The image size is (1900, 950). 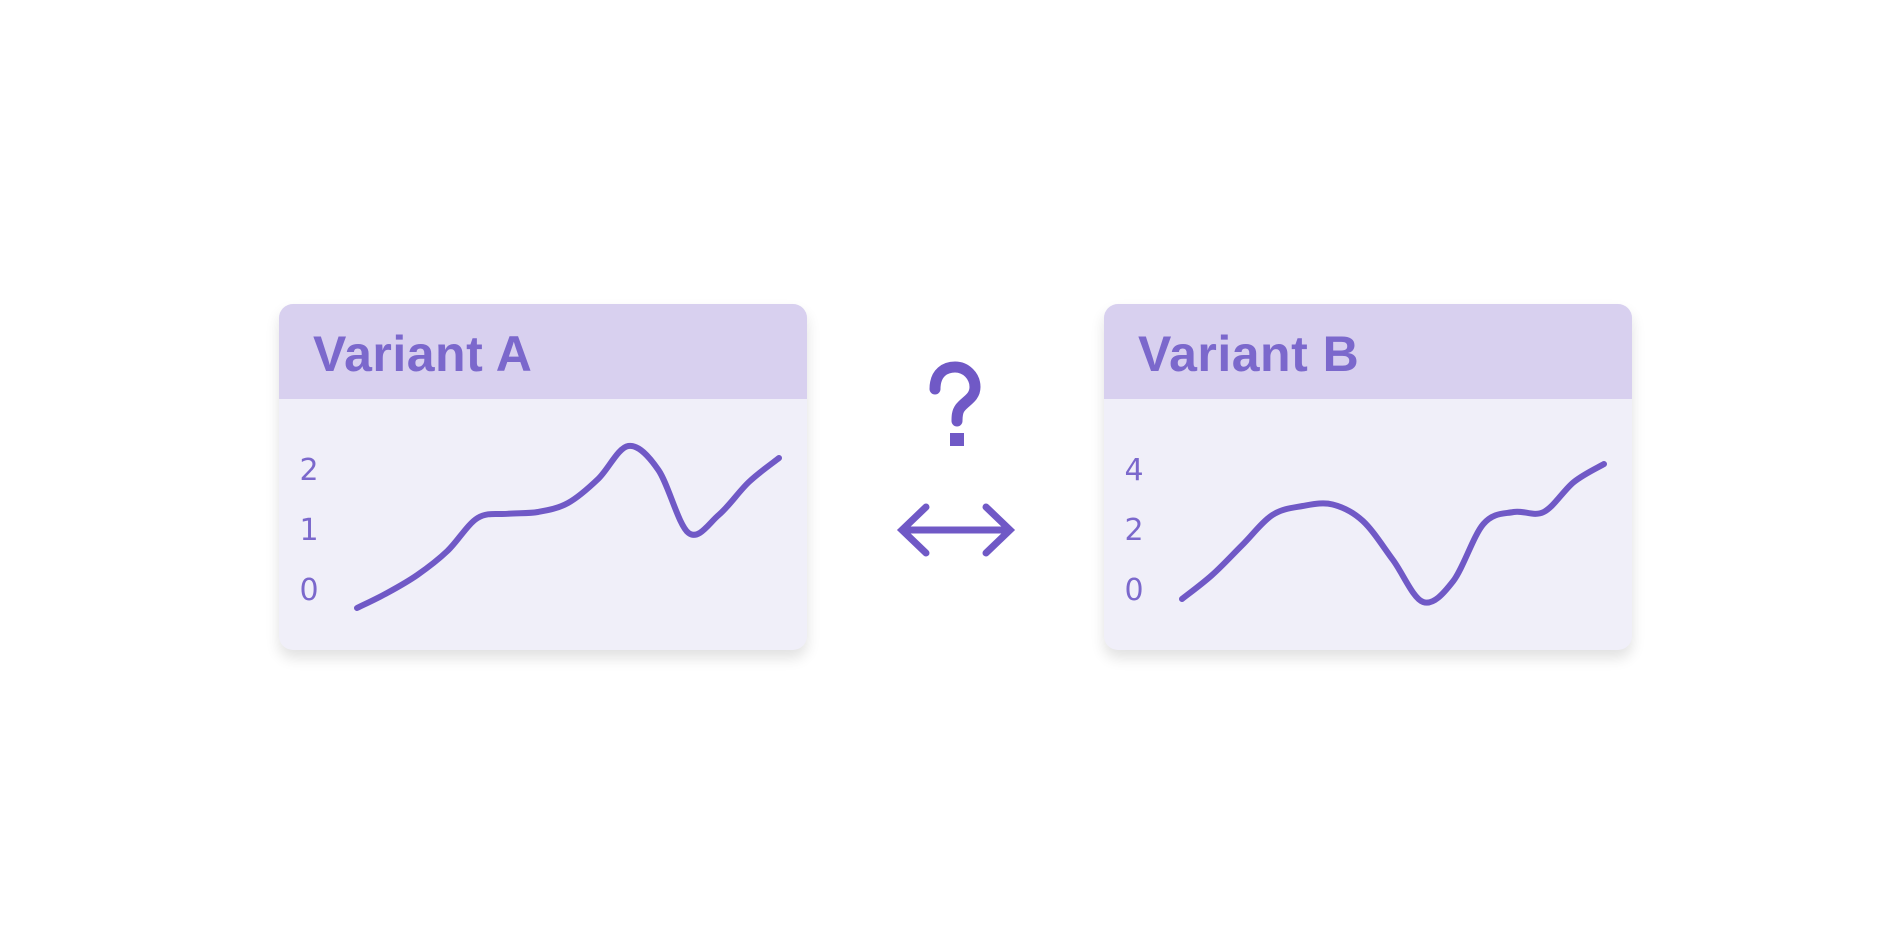 I want to click on variant-b-header: Variant B, so click(x=1368, y=351).